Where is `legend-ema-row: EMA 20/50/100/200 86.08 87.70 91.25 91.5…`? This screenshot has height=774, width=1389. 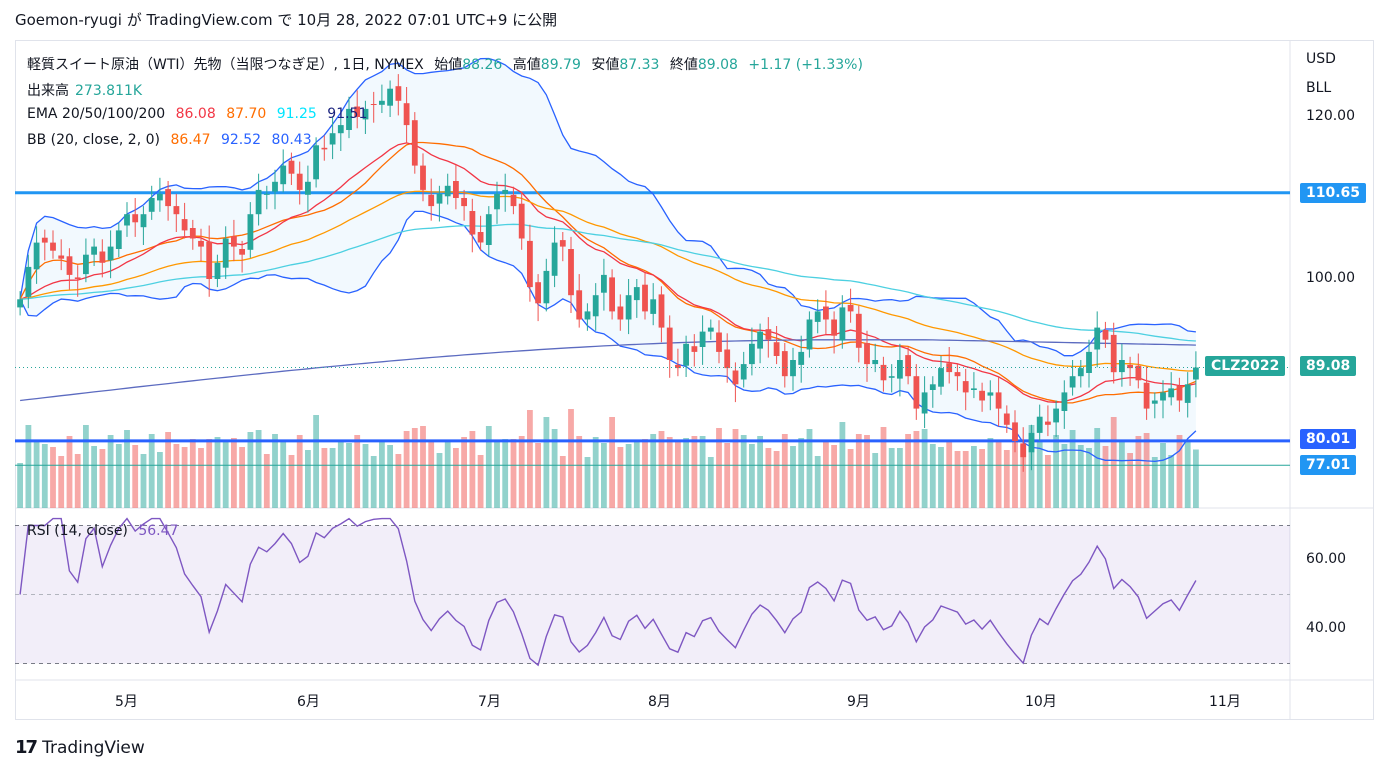
legend-ema-row: EMA 20/50/100/200 86.08 87.70 91.25 91.5… is located at coordinates (200, 114).